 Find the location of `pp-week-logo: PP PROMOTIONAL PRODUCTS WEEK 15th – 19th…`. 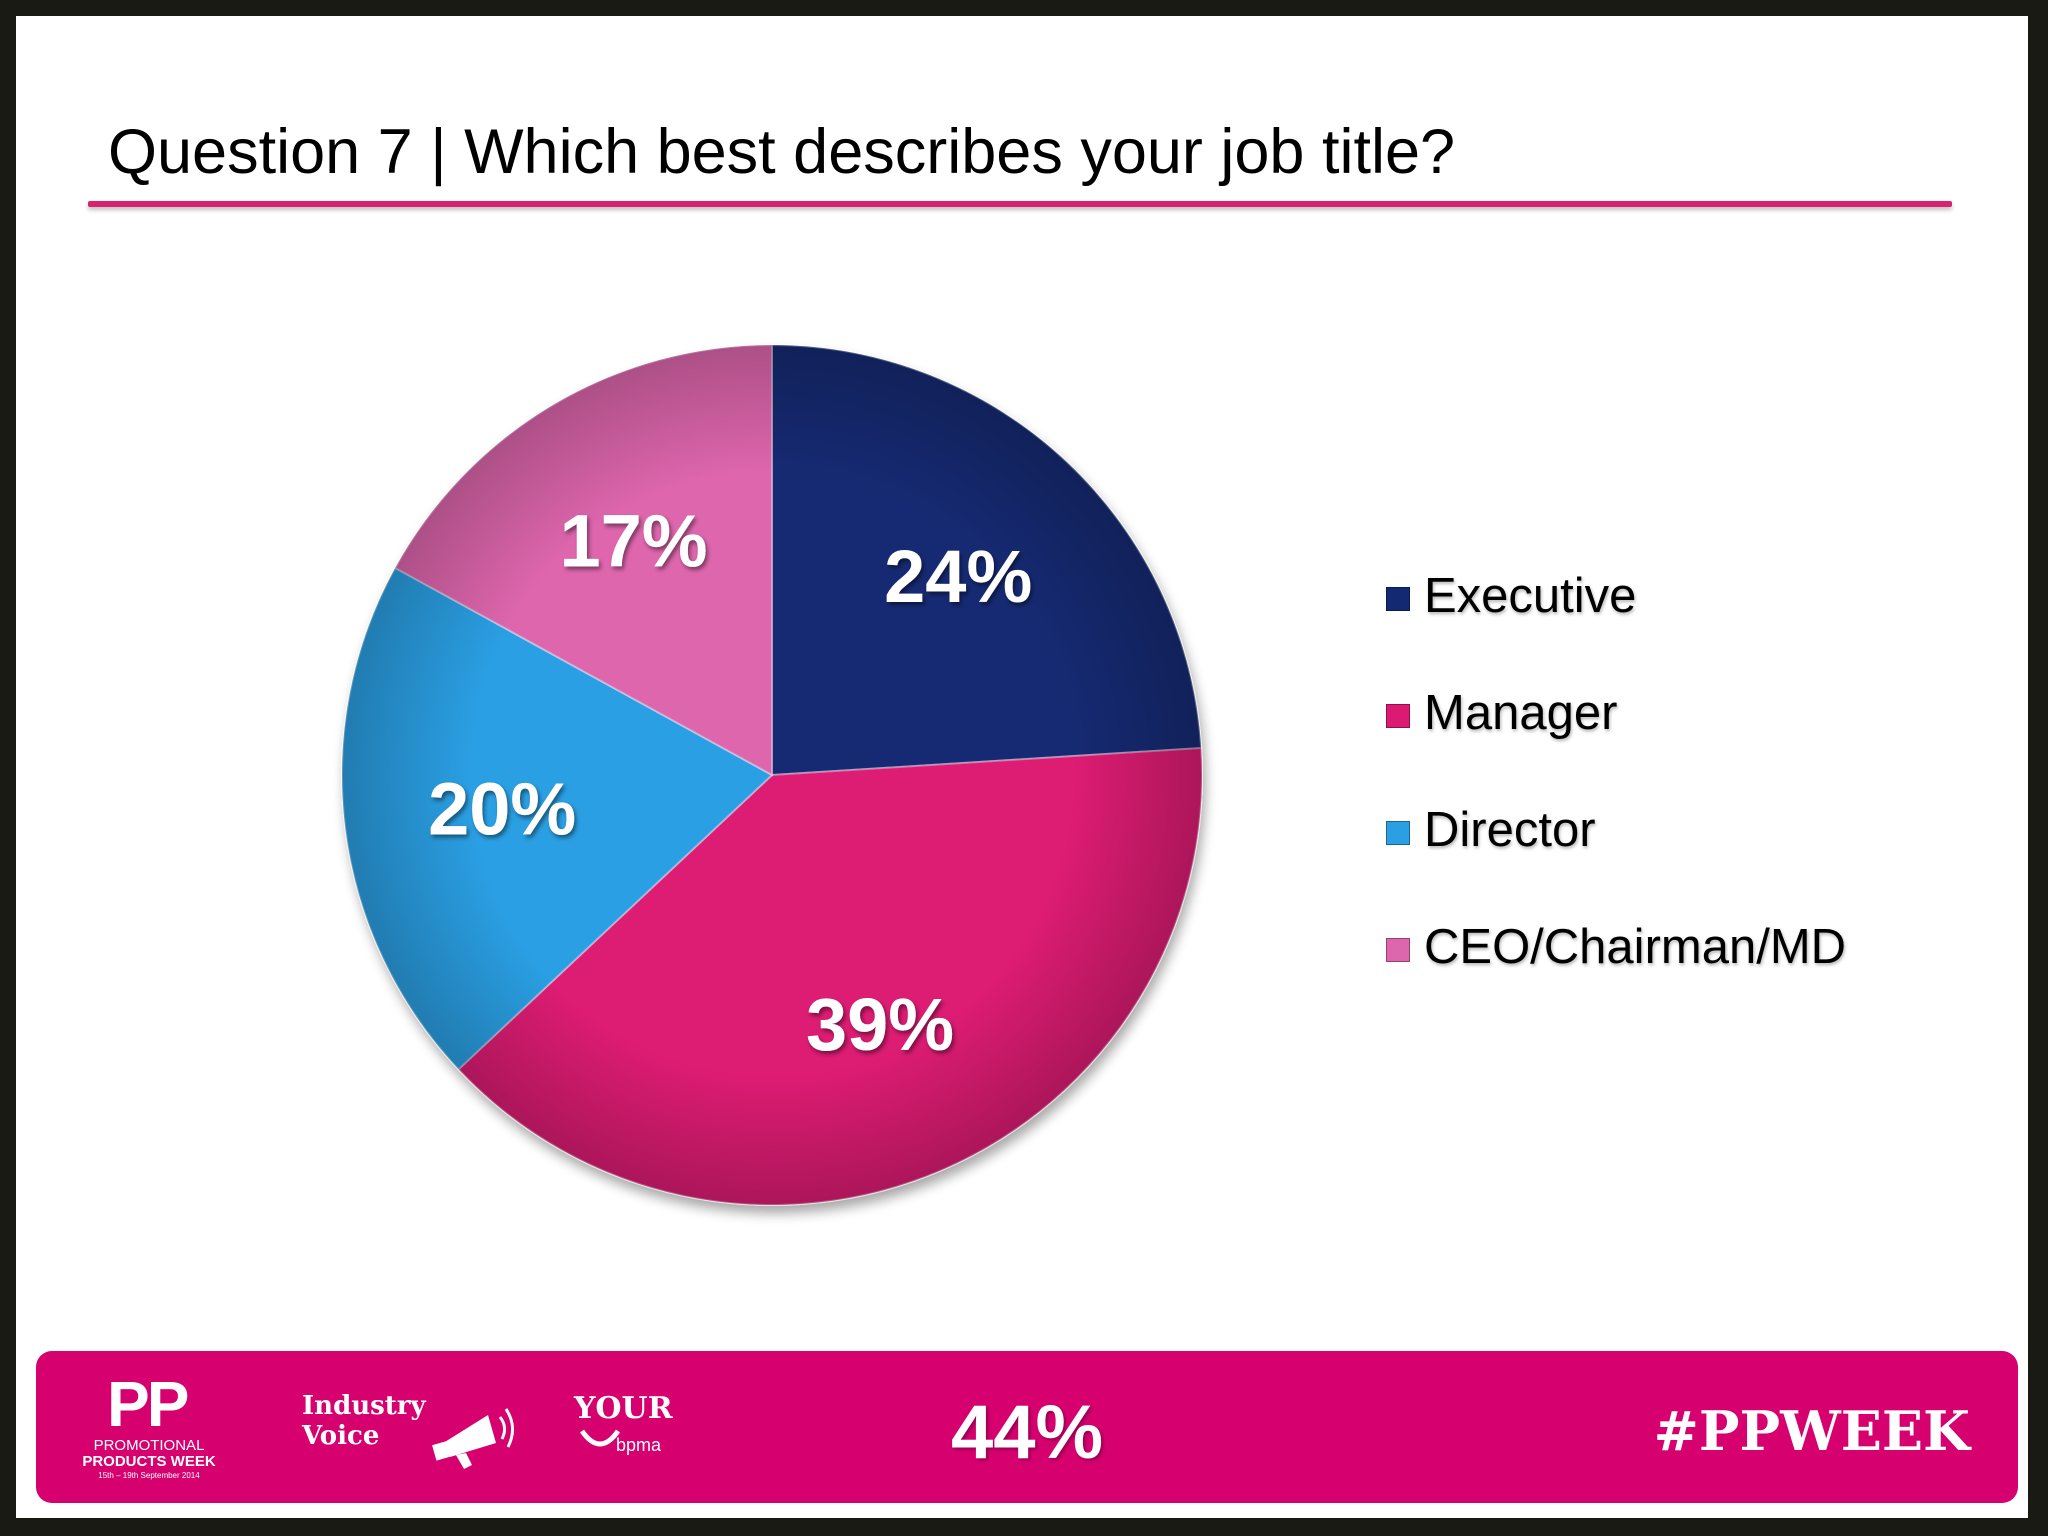

pp-week-logo: PP PROMOTIONAL PRODUCTS WEEK 15th – 19th… is located at coordinates (149, 1426).